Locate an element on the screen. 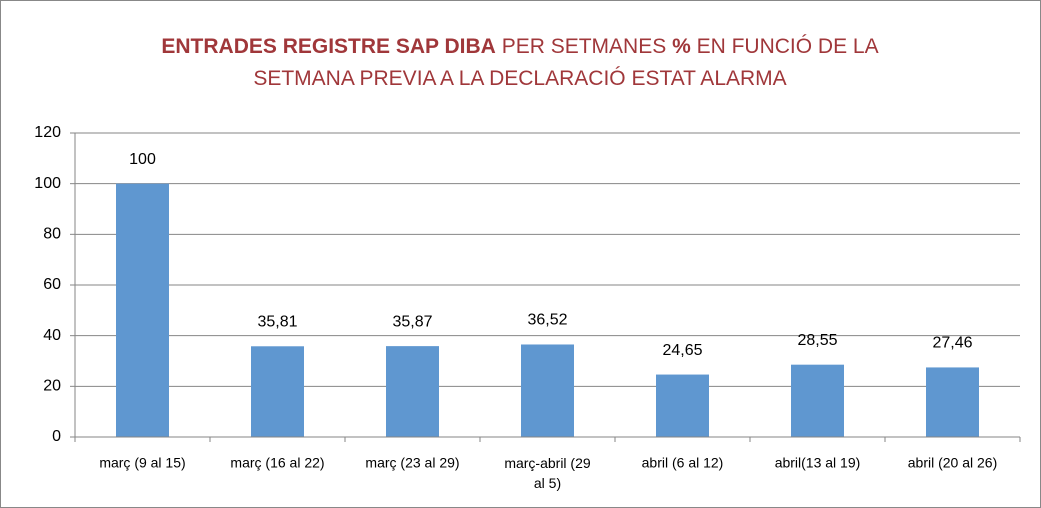 Image resolution: width=1041 pixels, height=508 pixels. data-label: 24,65 is located at coordinates (682, 350).